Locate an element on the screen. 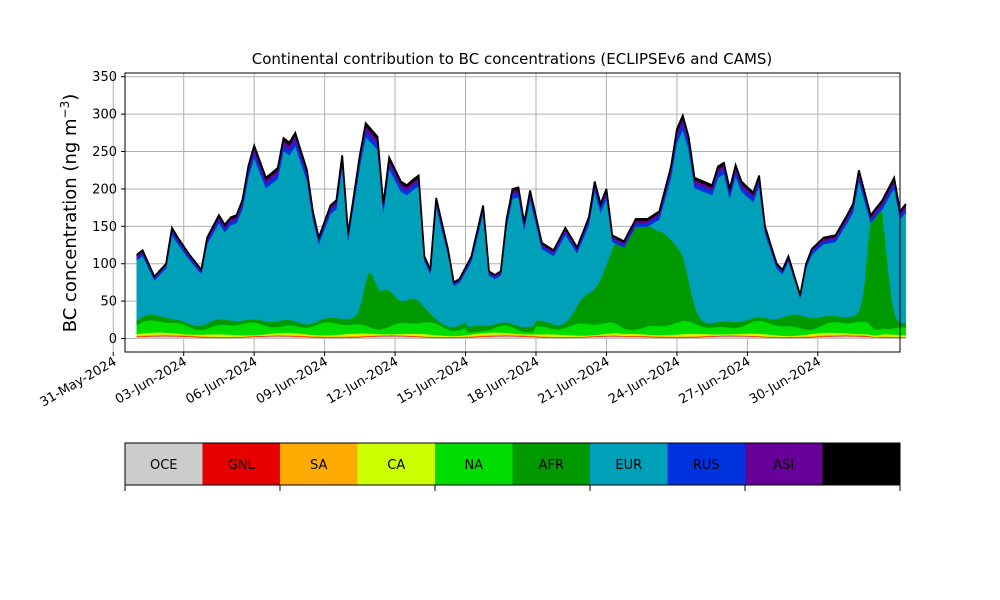 Image resolution: width=1000 pixels, height=600 pixels. x-tick-label: 06-Jun-2024 is located at coordinates (221, 380).